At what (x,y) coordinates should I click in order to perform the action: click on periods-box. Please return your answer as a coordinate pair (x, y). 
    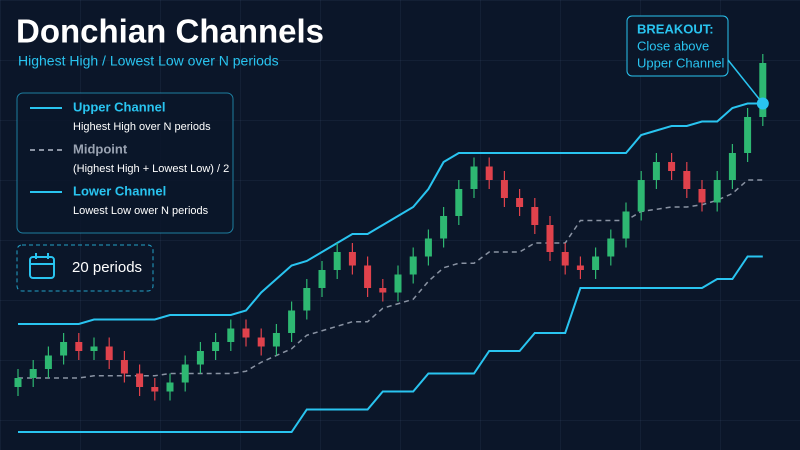
    Looking at the image, I should click on (85, 268).